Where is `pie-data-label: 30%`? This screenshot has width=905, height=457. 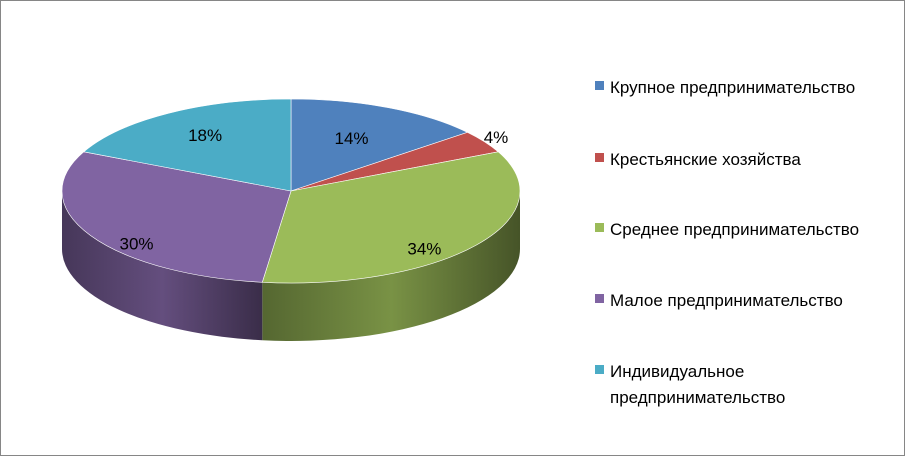
pie-data-label: 30% is located at coordinates (136, 244).